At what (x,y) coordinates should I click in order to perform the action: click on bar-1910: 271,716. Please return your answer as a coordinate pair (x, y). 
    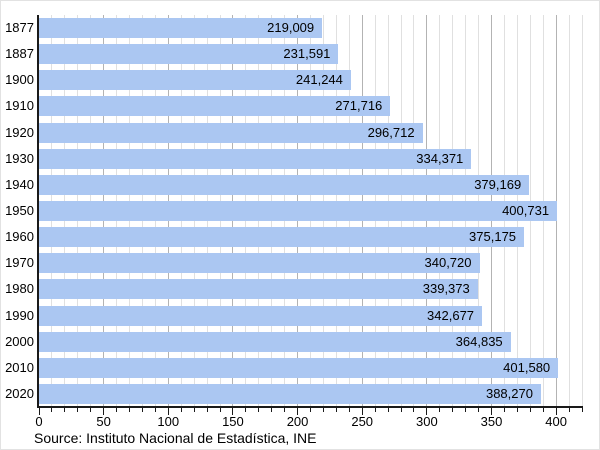
    Looking at the image, I should click on (215, 106).